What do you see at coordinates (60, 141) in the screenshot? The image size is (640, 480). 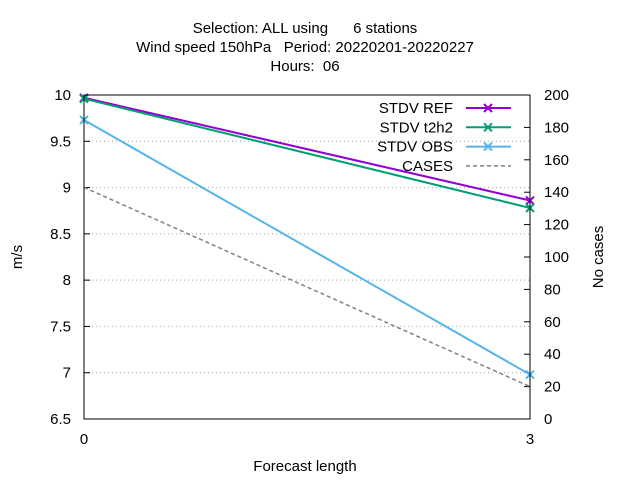 I see `y-tick-label: 9.5` at bounding box center [60, 141].